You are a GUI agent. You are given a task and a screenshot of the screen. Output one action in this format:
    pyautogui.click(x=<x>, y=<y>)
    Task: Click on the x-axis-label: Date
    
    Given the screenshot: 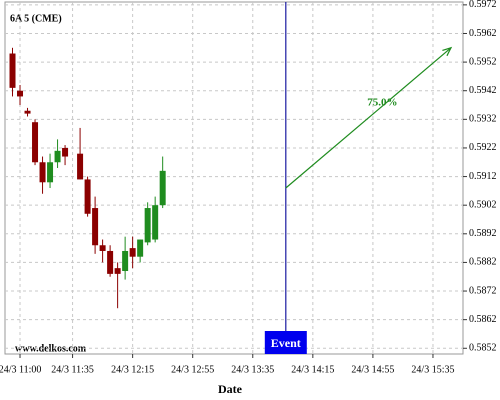 What is the action you would take?
    pyautogui.click(x=230, y=389)
    